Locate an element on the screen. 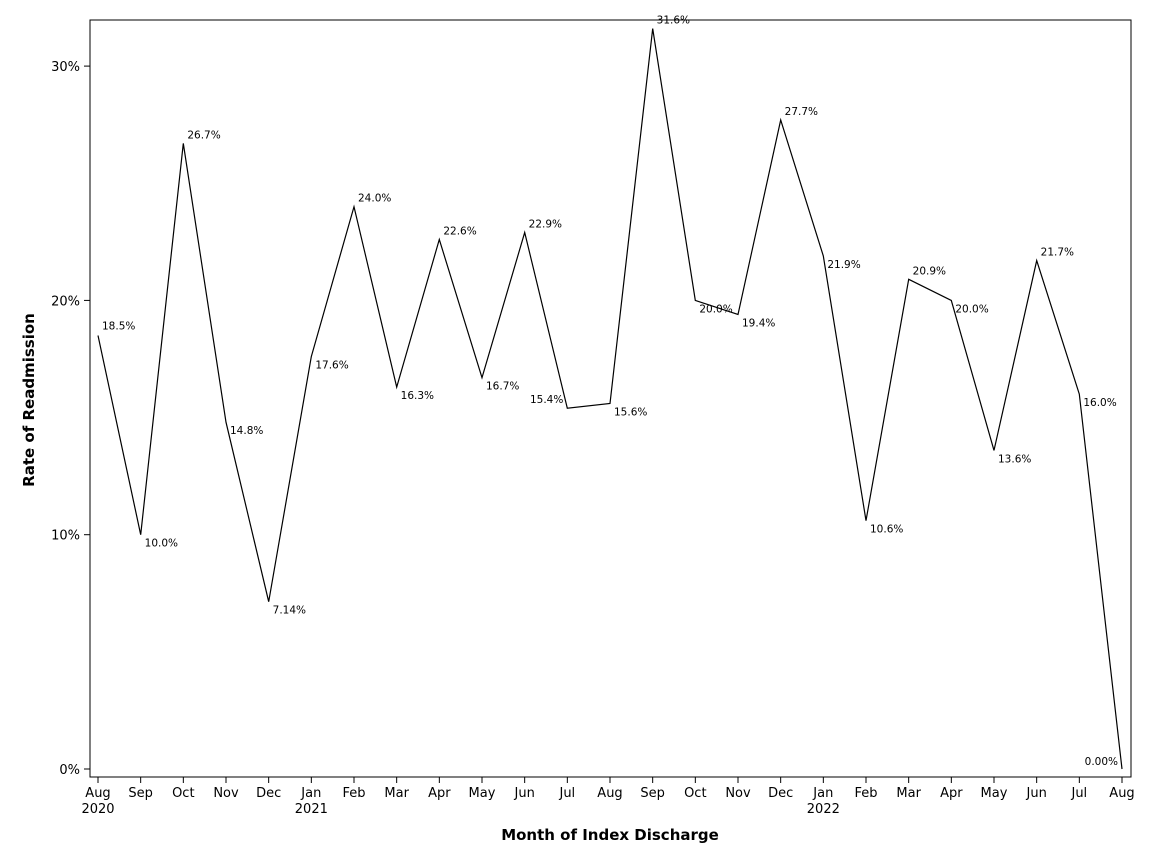  data-label: 27.7% is located at coordinates (801, 112).